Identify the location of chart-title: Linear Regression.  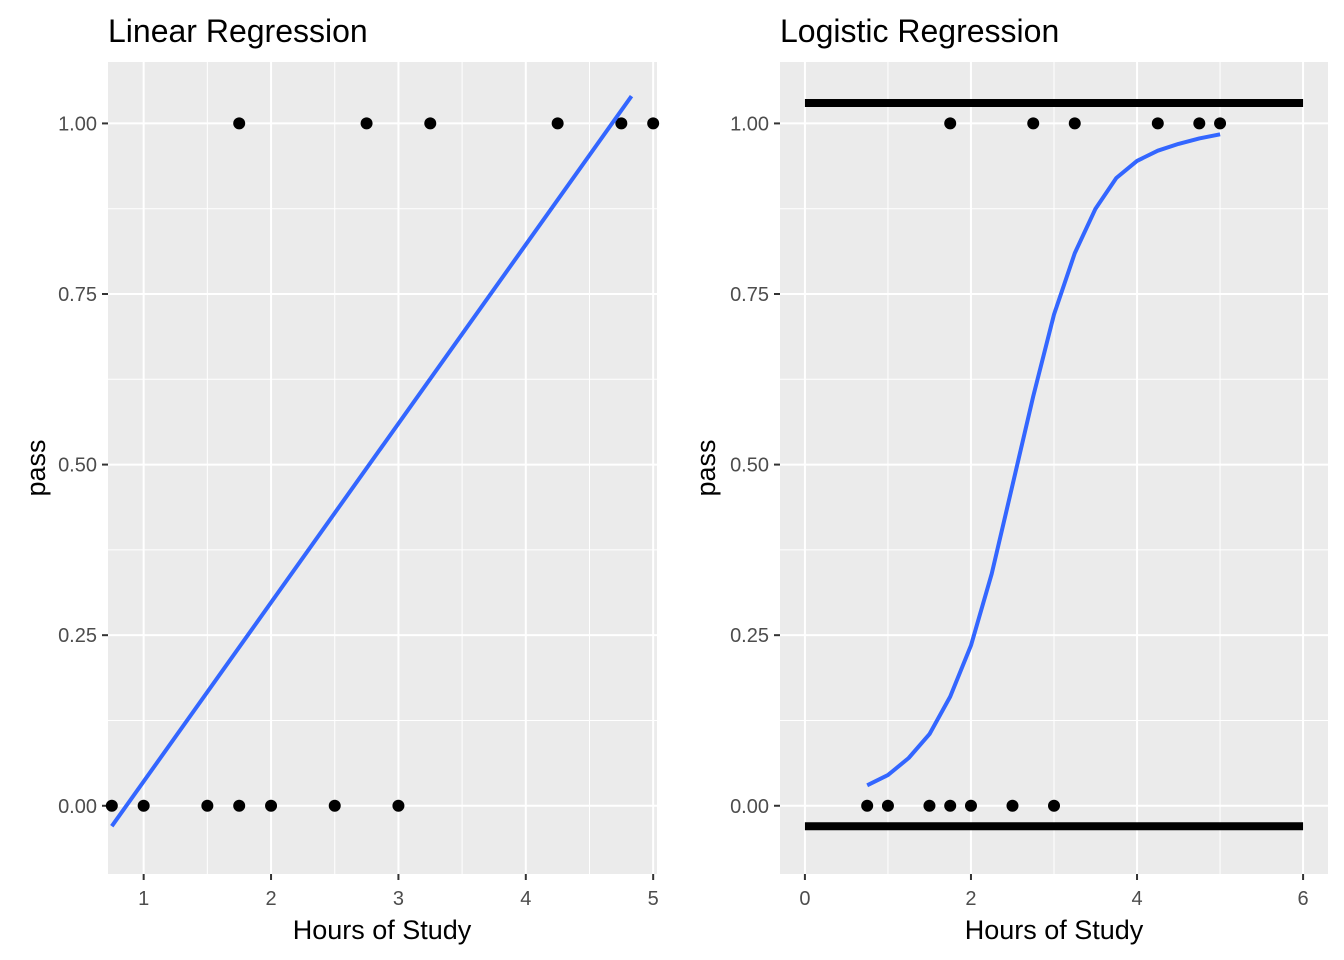
(238, 31).